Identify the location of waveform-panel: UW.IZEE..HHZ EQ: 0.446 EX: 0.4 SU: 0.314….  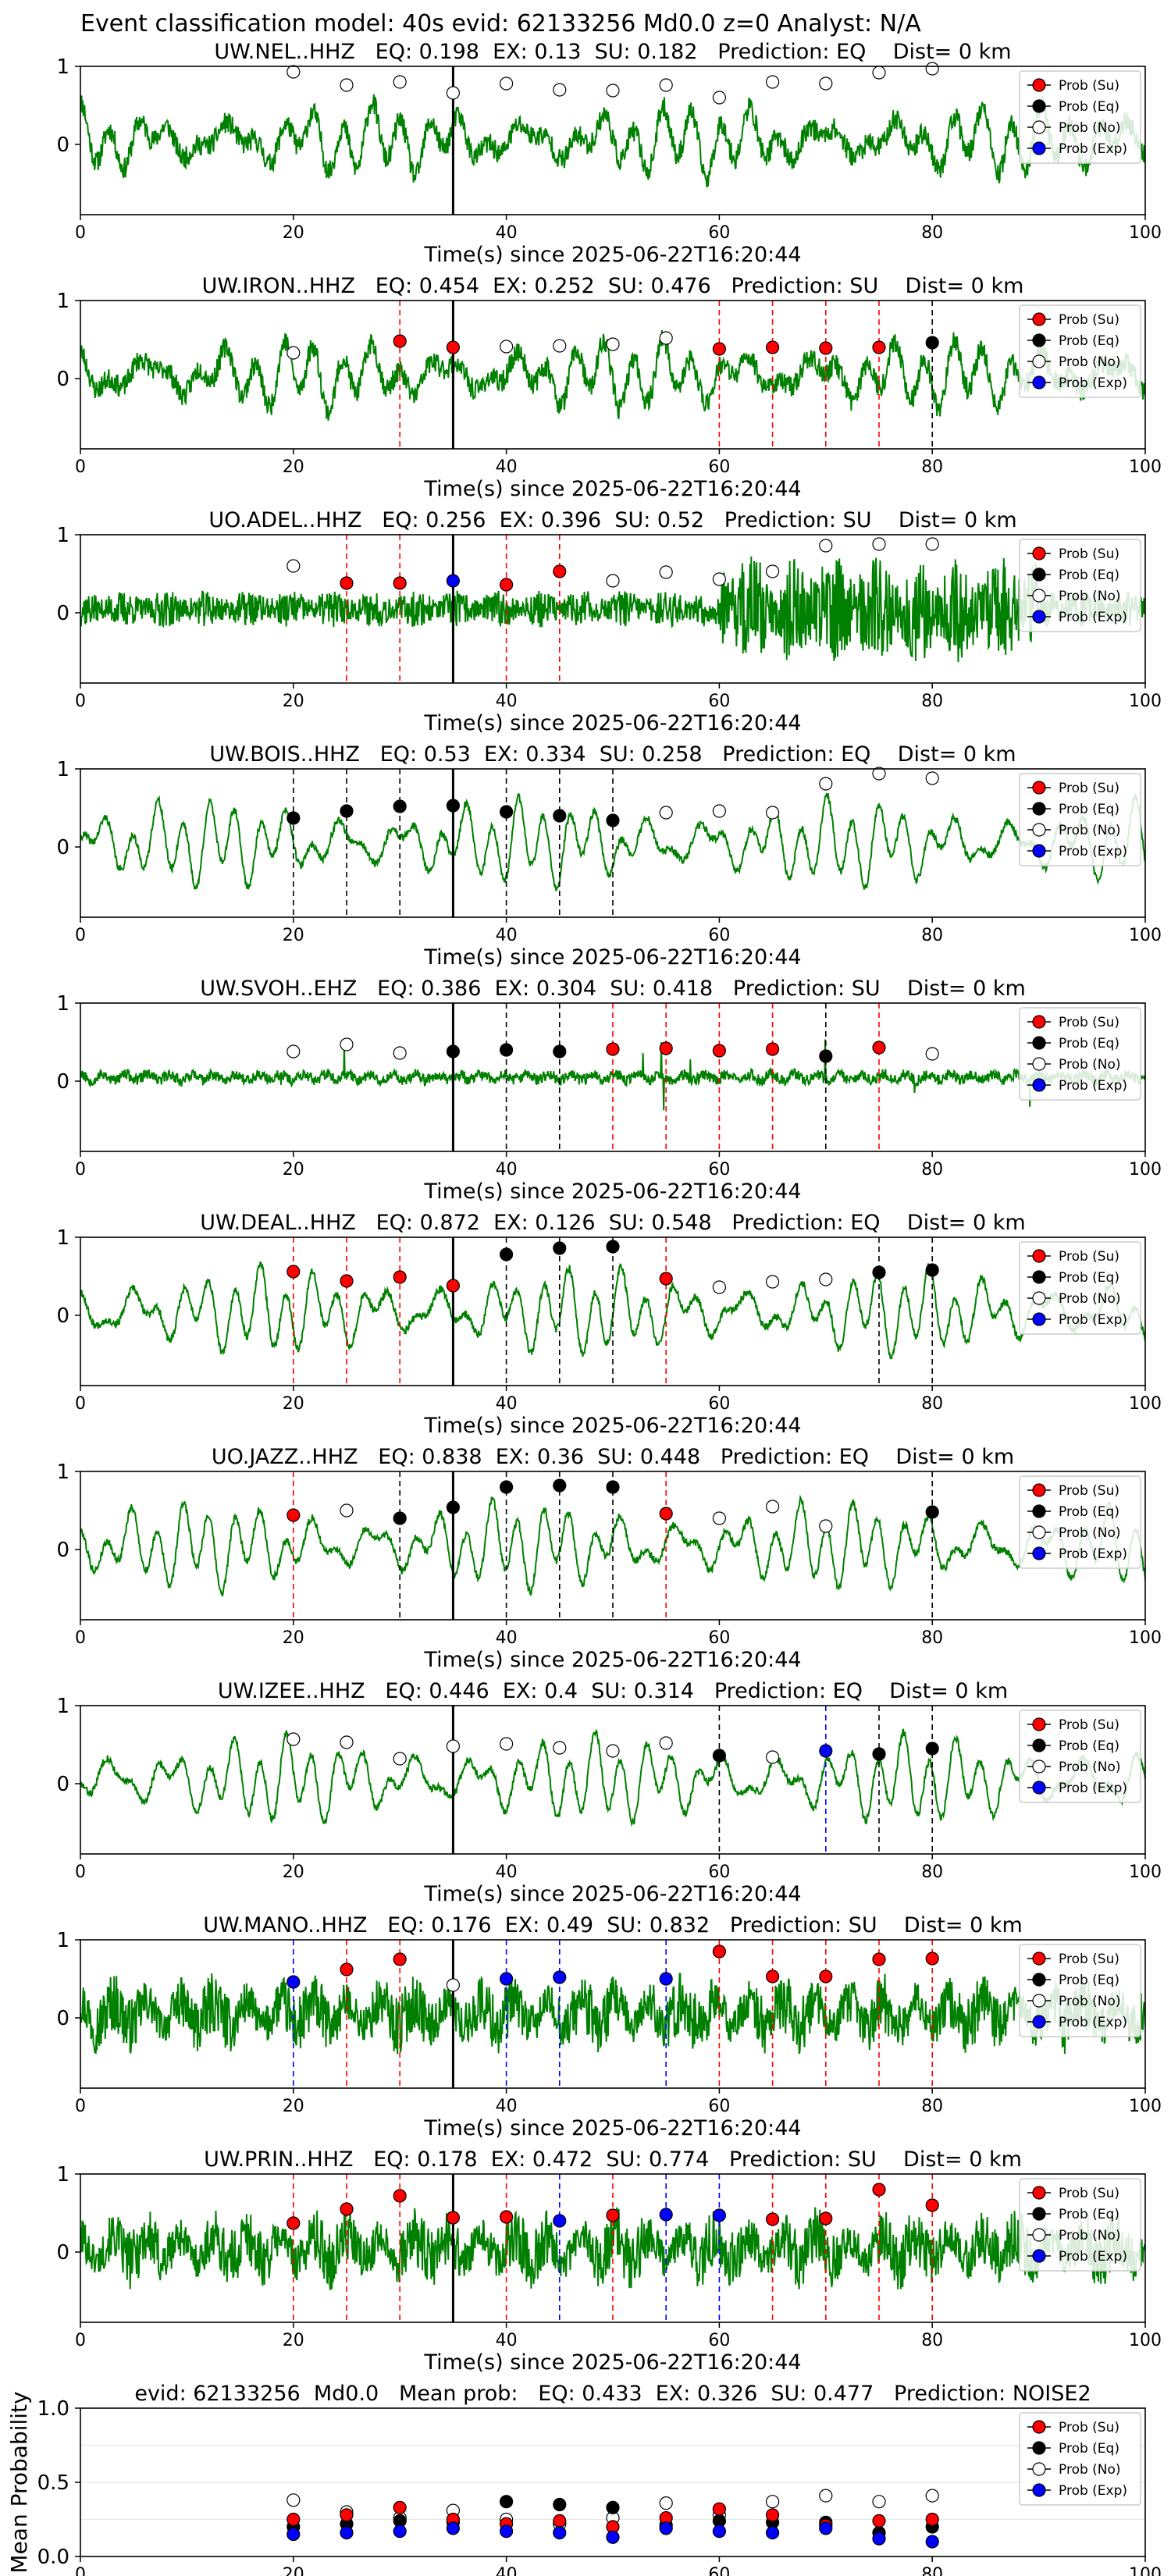
(609, 1792).